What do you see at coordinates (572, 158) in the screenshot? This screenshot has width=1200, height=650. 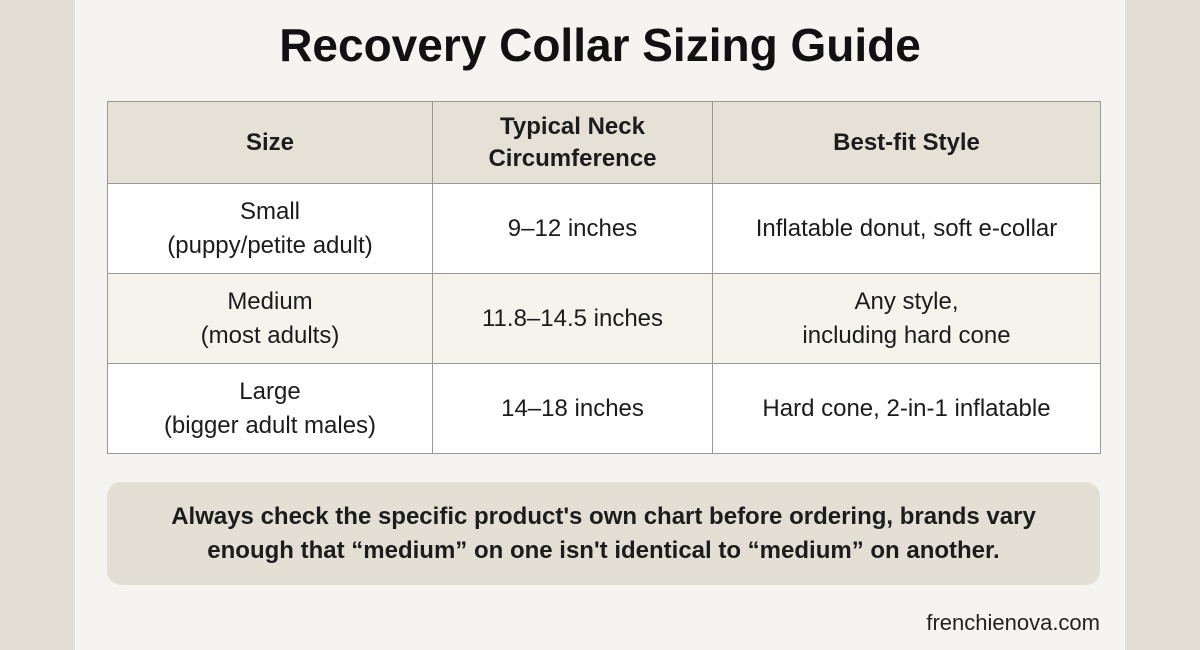 I see `cell-line: Circumference` at bounding box center [572, 158].